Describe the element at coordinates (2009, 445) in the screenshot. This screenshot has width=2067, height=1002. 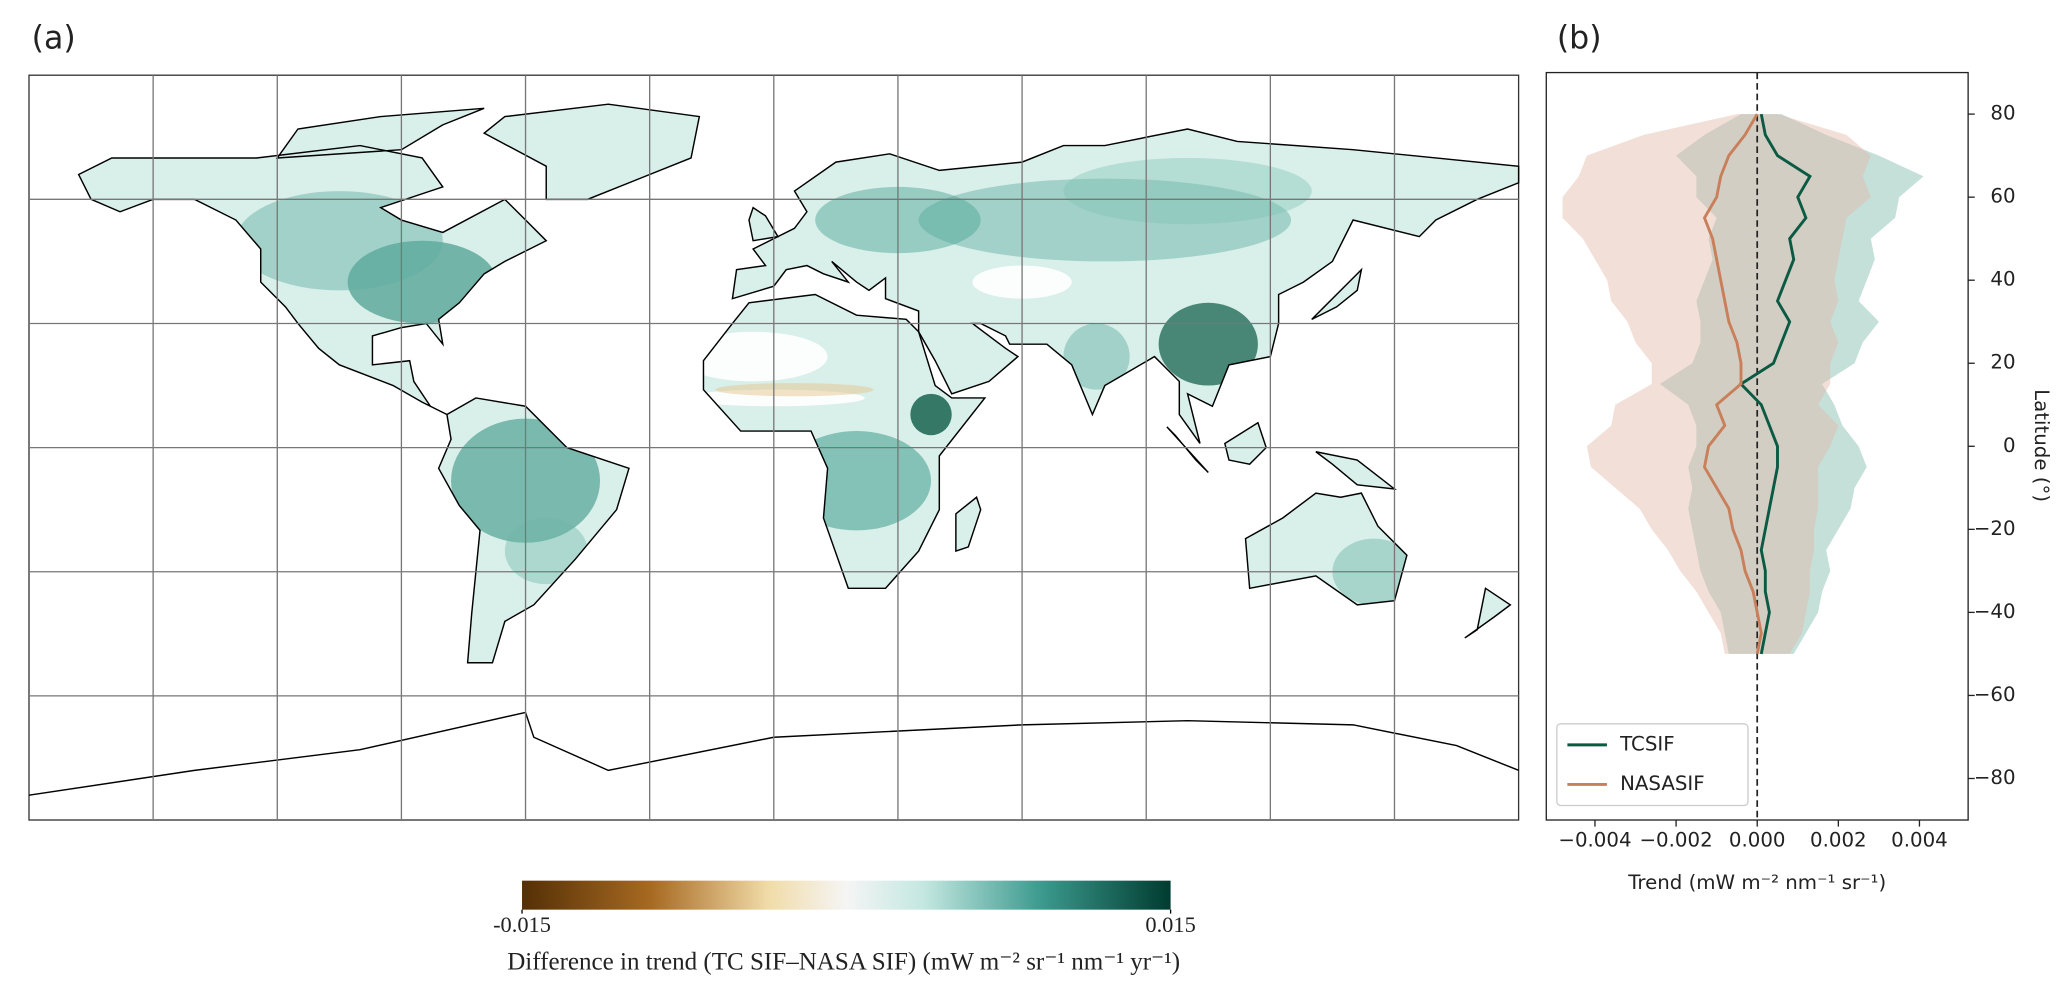
I see `y-tick-label: 0` at that location.